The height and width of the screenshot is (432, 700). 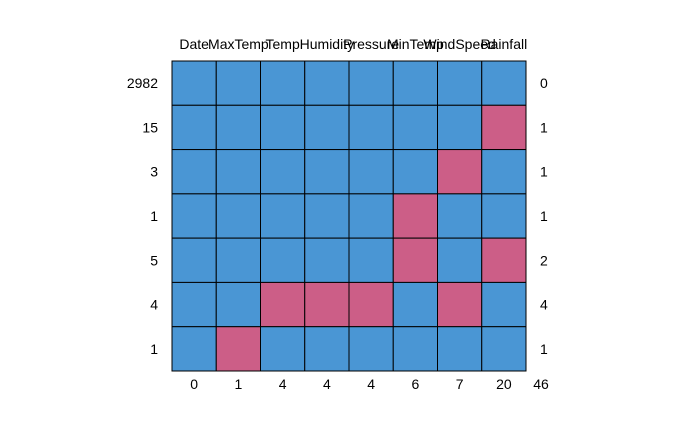 What do you see at coordinates (154, 172) in the screenshot?
I see `row-count-label: 3` at bounding box center [154, 172].